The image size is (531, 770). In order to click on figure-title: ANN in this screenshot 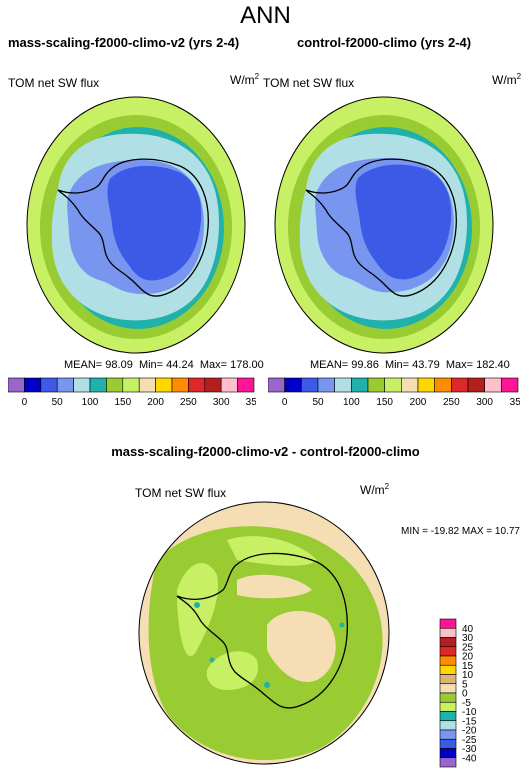, I will do `click(265, 15)`.